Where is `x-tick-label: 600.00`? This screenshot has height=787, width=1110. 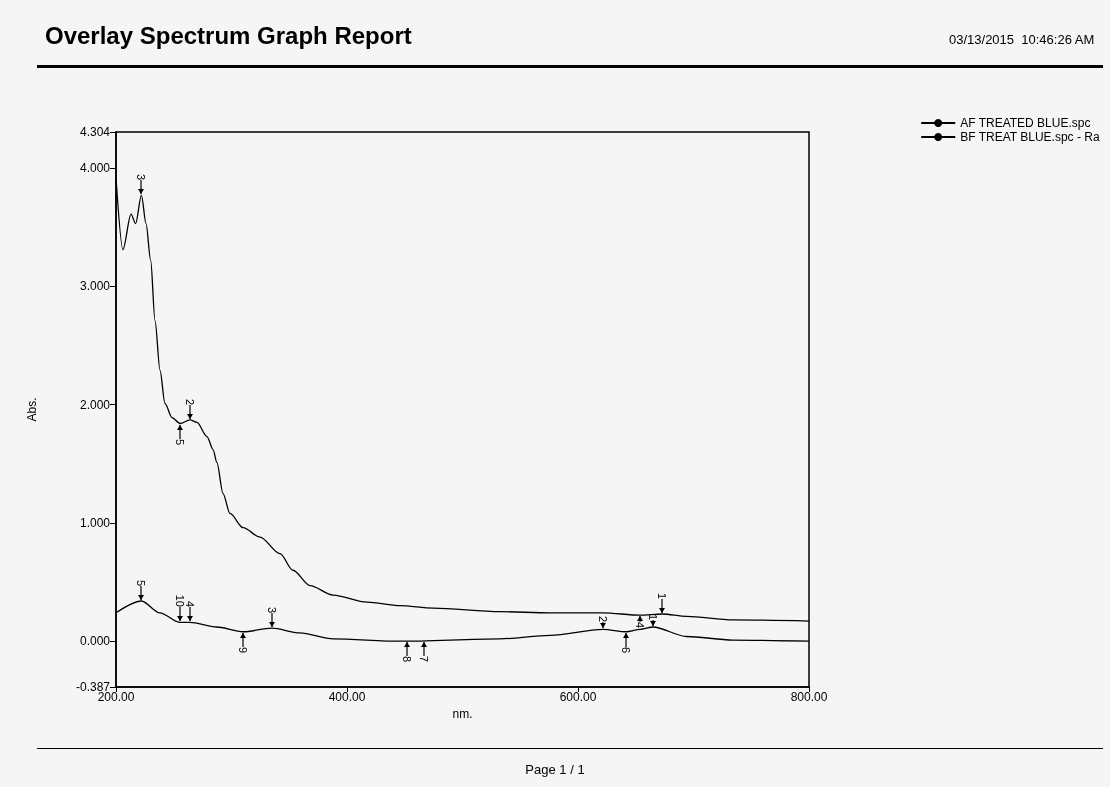
x-tick-label: 600.00 is located at coordinates (578, 697).